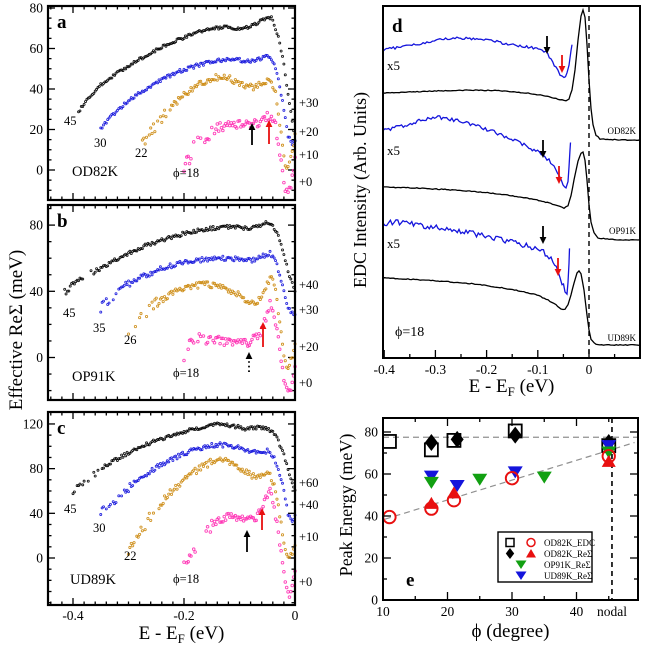 Image resolution: width=650 pixels, height=646 pixels. What do you see at coordinates (568, 576) in the screenshot?
I see `legend-label: UD89K_ReΣ` at bounding box center [568, 576].